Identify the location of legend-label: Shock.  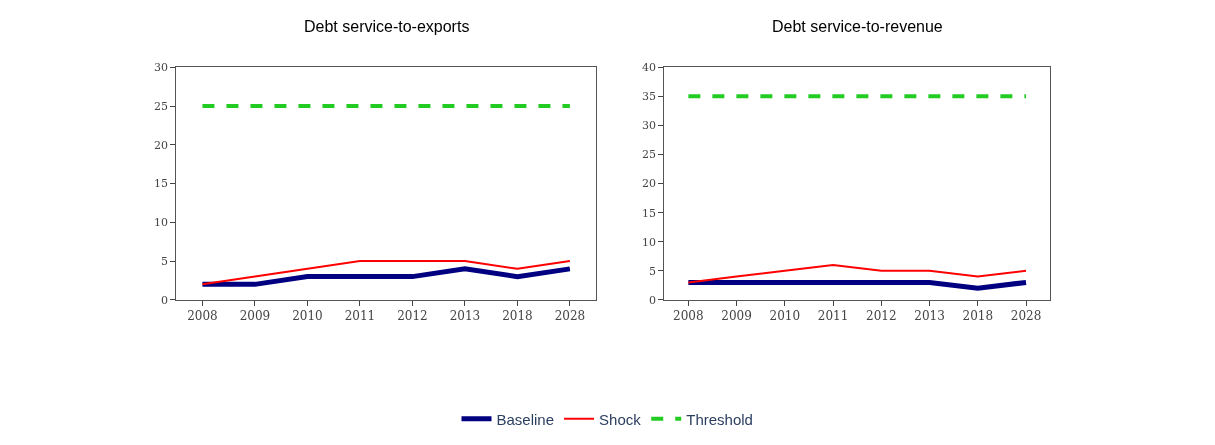
(620, 419).